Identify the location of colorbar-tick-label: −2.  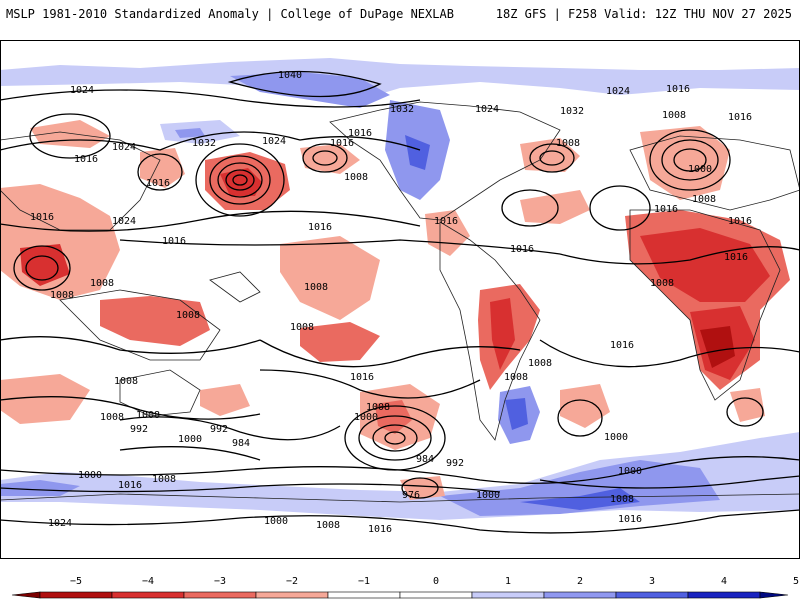
(292, 581).